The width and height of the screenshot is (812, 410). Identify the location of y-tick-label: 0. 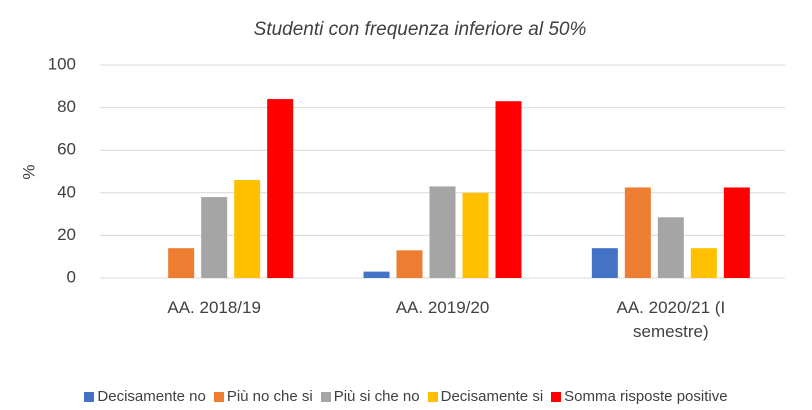
(71, 276).